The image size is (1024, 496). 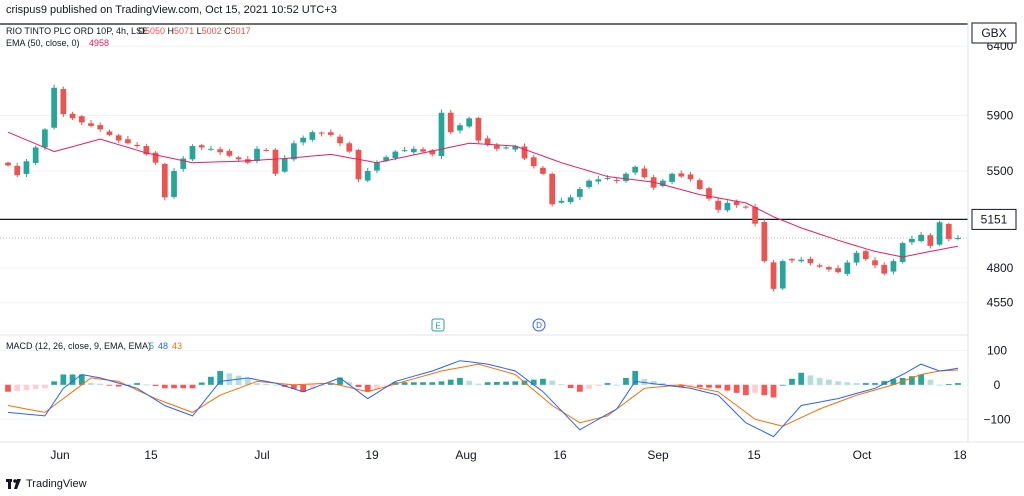 I want to click on currency-badge: GBX, so click(x=994, y=33).